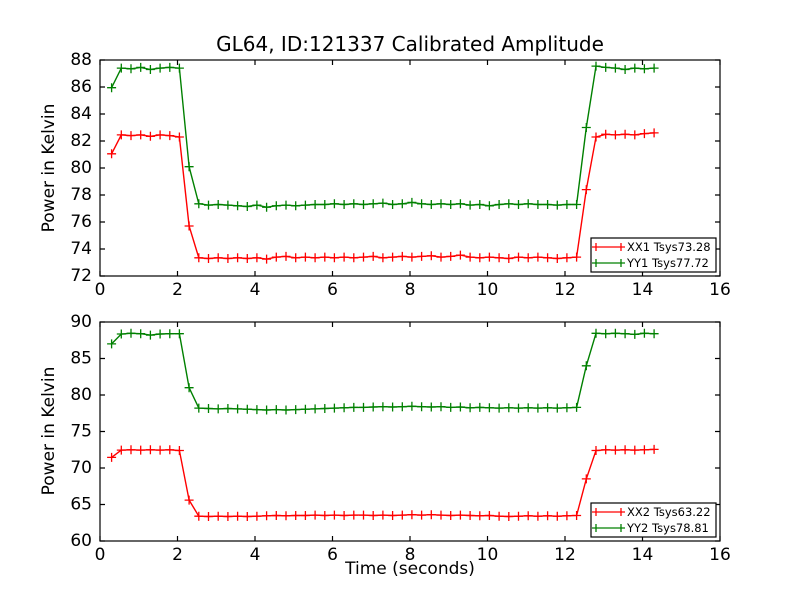 The image size is (800, 600). I want to click on series-line-xx2, so click(383, 483).